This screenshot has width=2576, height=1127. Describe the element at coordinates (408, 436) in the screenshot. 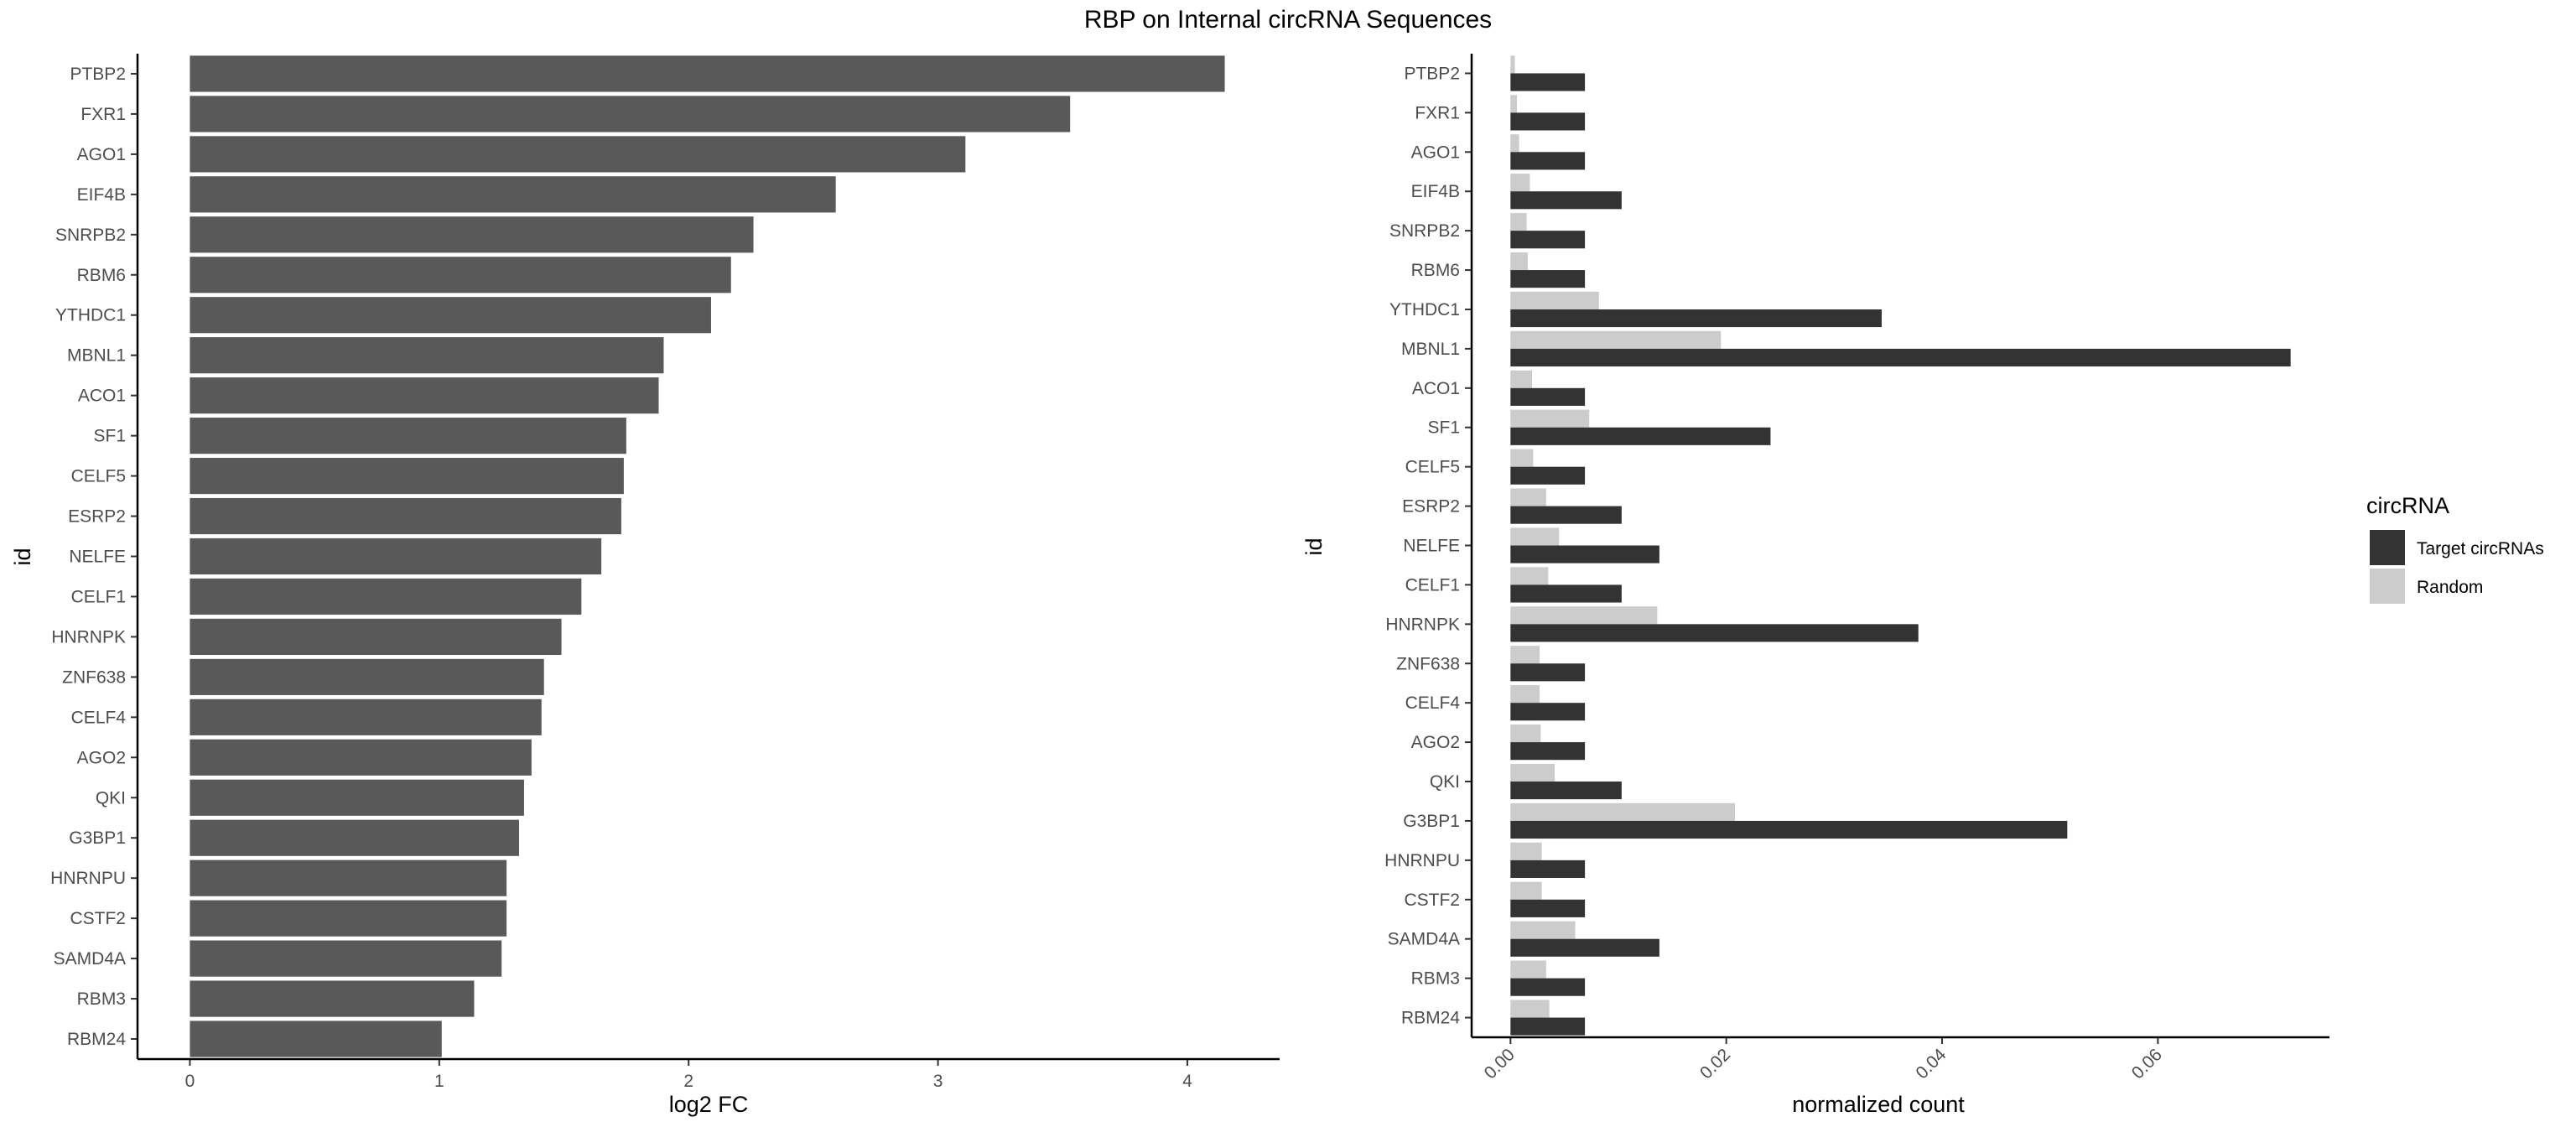

I see `left-bar-sf1` at that location.